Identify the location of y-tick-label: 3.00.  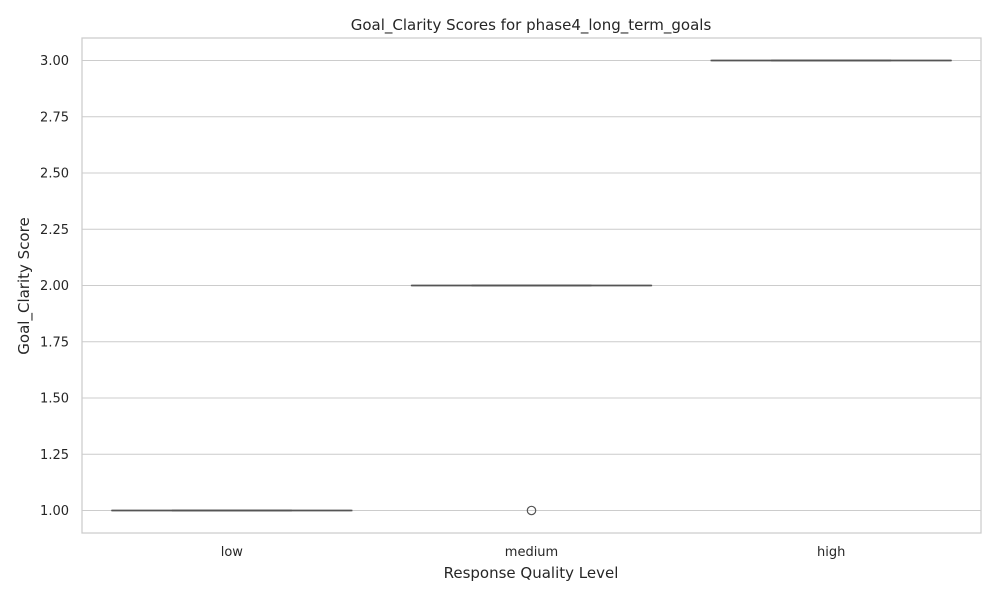
(54, 61).